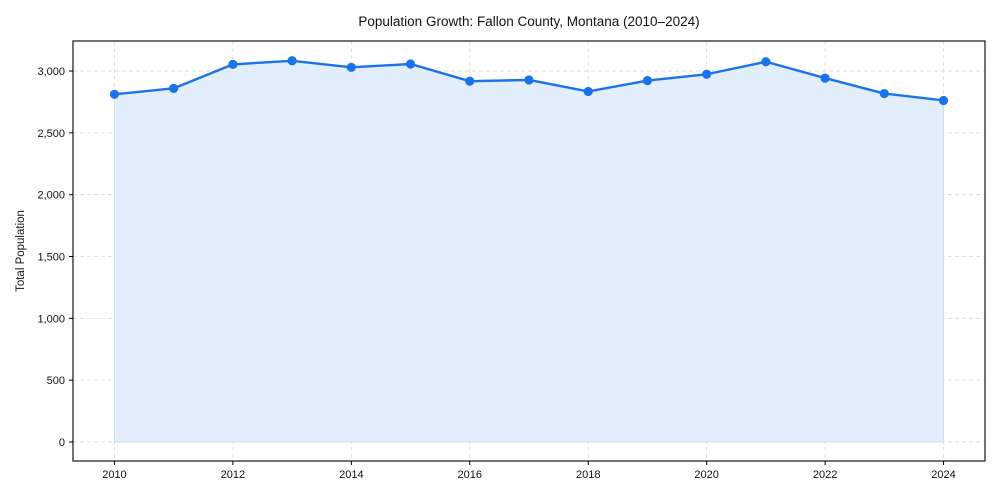  Describe the element at coordinates (56, 381) in the screenshot. I see `y-tick-label: 500` at that location.